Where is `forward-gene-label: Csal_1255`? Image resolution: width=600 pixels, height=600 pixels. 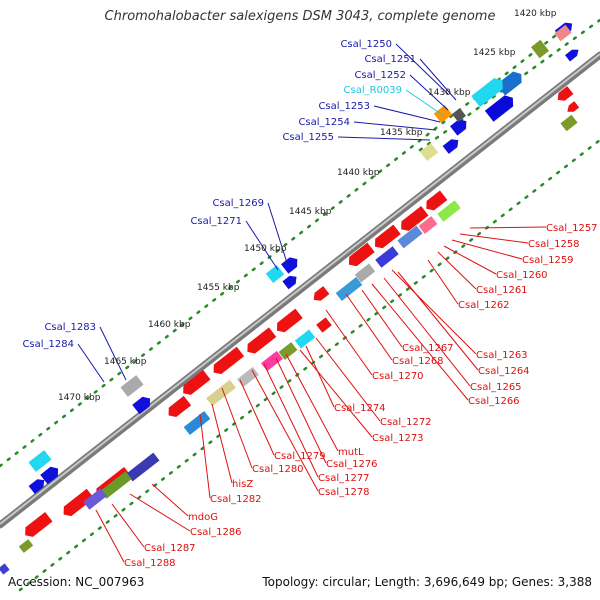 forward-gene-label: Csal_1255 is located at coordinates (308, 137).